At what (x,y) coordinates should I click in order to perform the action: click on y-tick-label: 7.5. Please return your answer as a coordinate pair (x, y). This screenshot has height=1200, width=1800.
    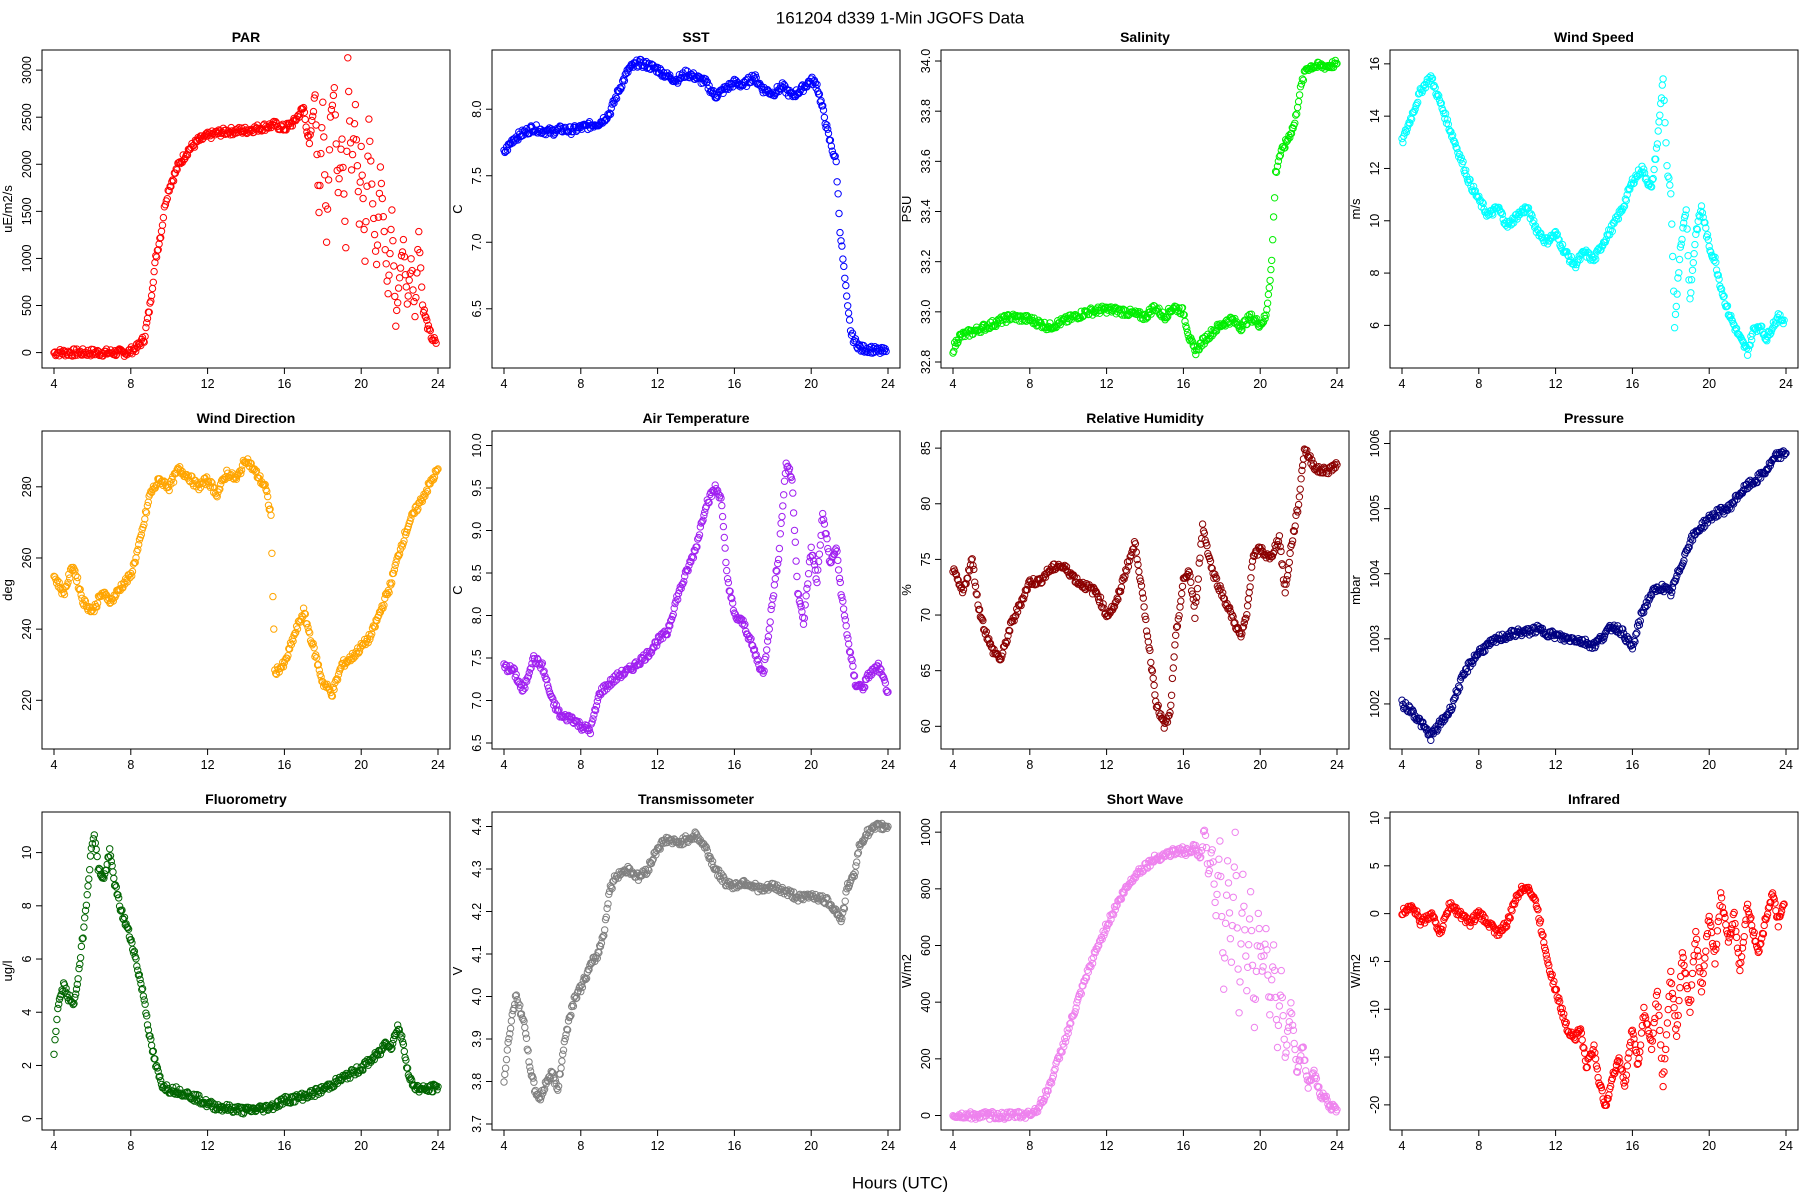
    Looking at the image, I should click on (477, 175).